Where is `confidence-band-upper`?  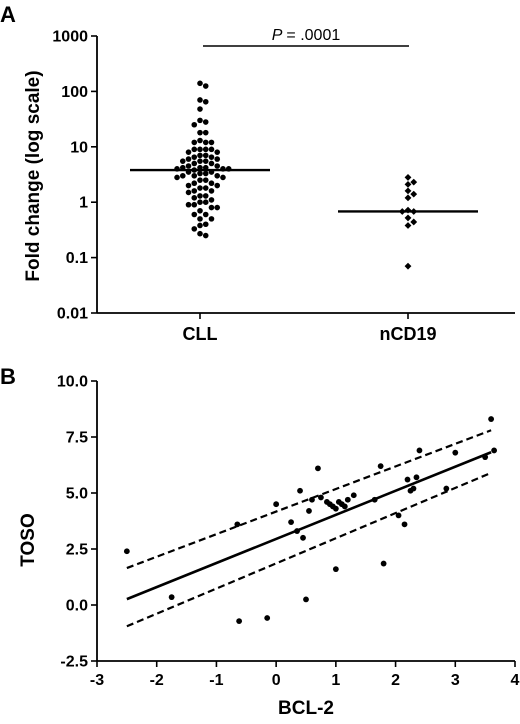
confidence-band-upper is located at coordinates (309, 499).